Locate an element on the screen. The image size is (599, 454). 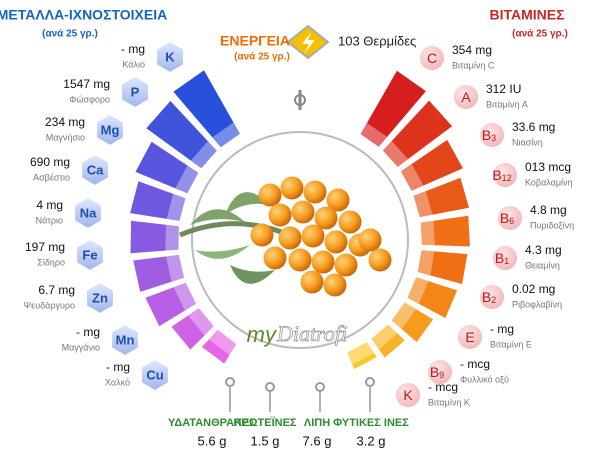
vitamin-symbol: B3 is located at coordinates (489, 135).